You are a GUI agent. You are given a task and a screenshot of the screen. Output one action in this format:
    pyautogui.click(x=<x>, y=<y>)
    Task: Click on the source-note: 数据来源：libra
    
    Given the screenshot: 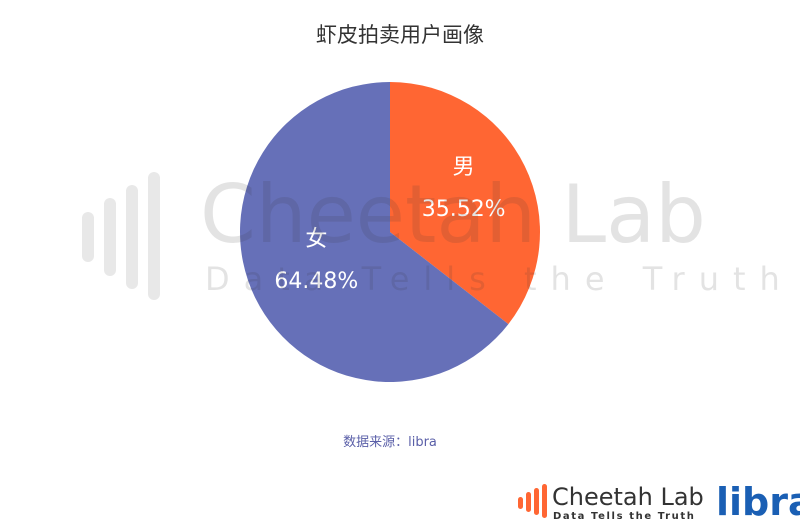 What is the action you would take?
    pyautogui.click(x=390, y=442)
    